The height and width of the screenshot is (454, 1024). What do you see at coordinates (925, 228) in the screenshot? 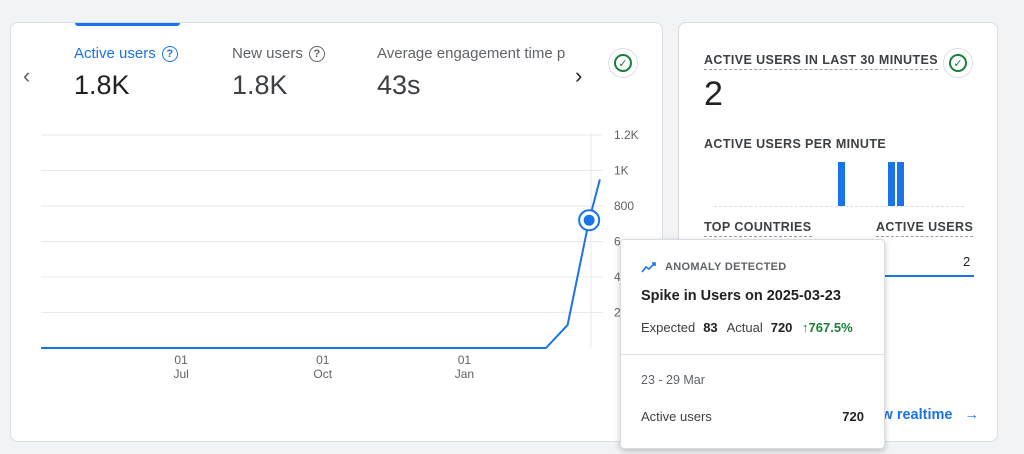
I see `active-users-header: ACTIVE USERS` at bounding box center [925, 228].